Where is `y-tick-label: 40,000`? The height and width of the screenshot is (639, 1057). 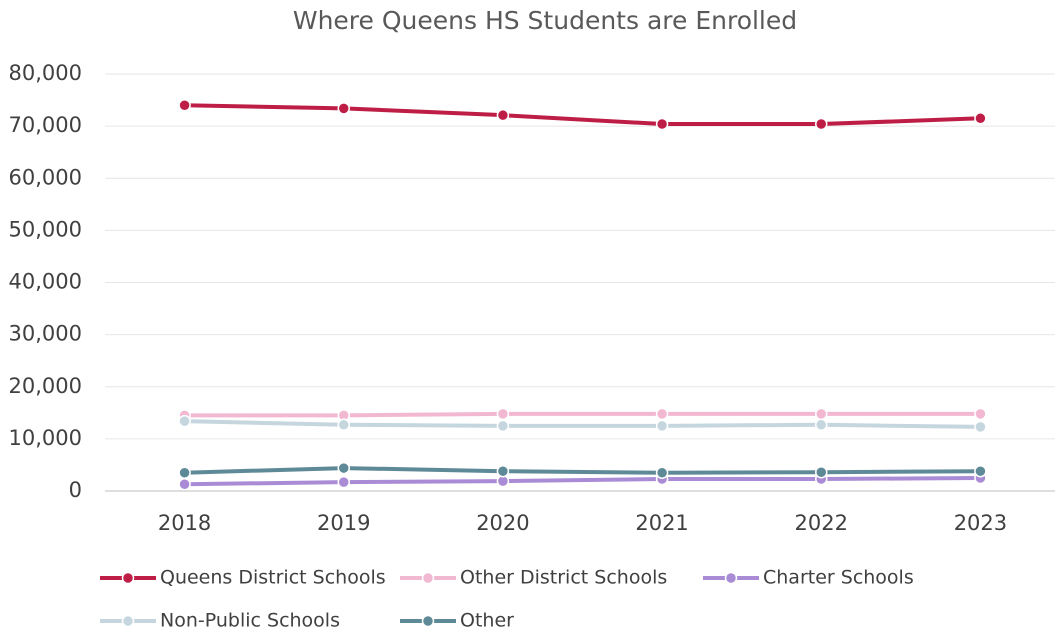
y-tick-label: 40,000 is located at coordinates (45, 282).